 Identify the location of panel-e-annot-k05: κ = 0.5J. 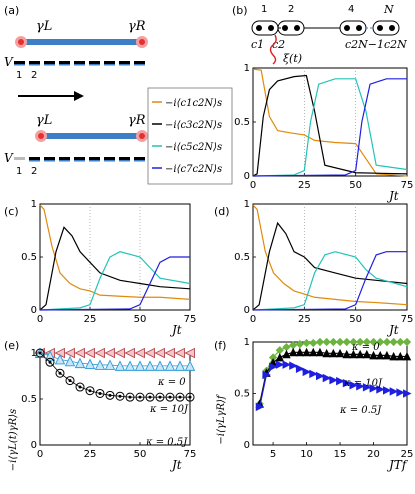
(166, 442).